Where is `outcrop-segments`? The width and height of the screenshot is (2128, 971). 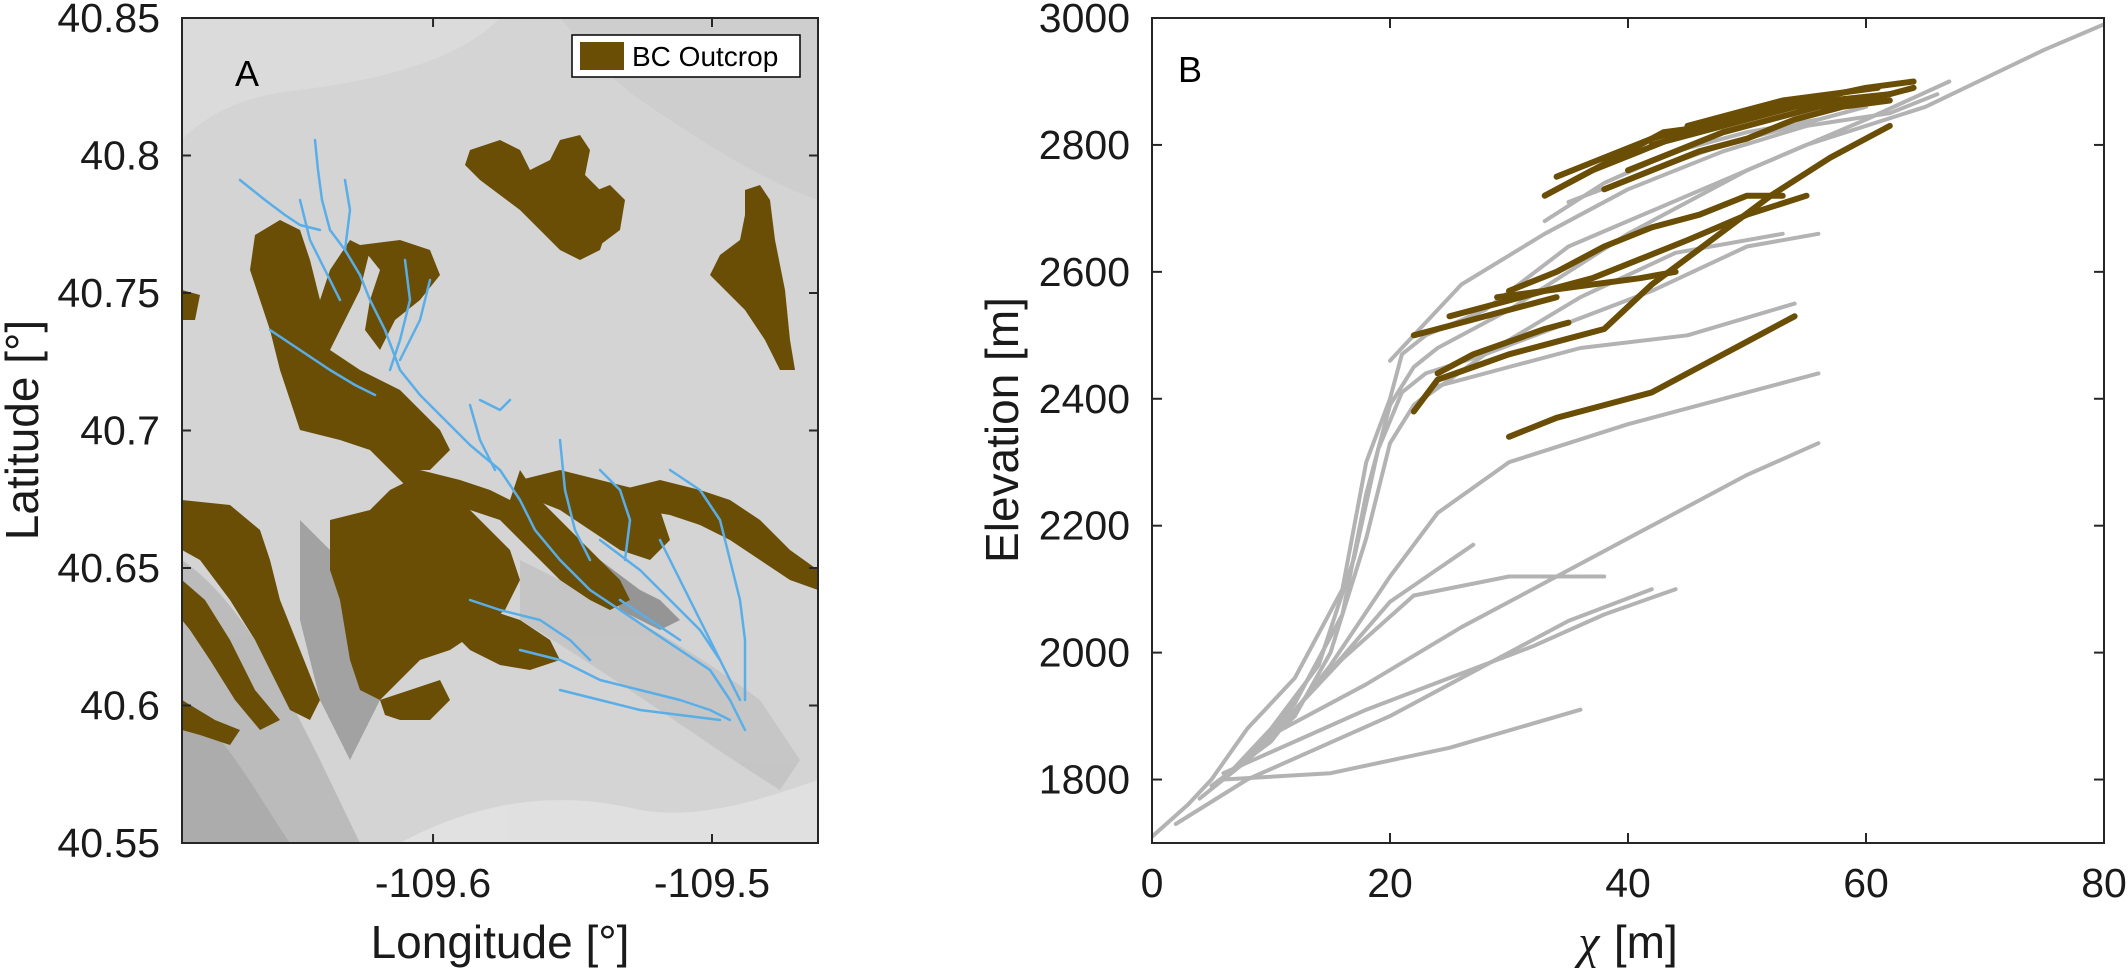
outcrop-segments is located at coordinates (1663, 259).